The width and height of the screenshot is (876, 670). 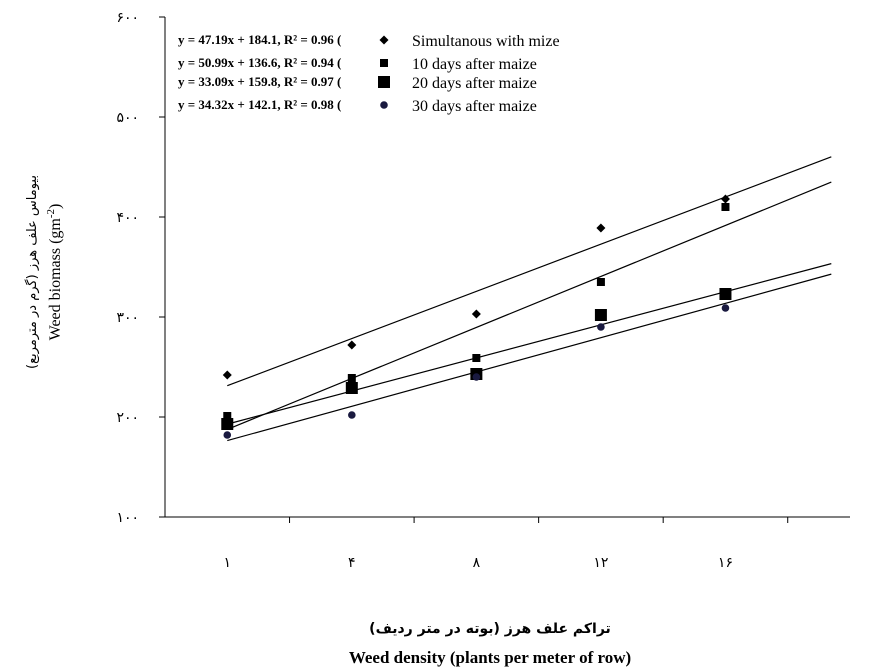 I want to click on y-tick-label: ۳۰۰, so click(x=127, y=318).